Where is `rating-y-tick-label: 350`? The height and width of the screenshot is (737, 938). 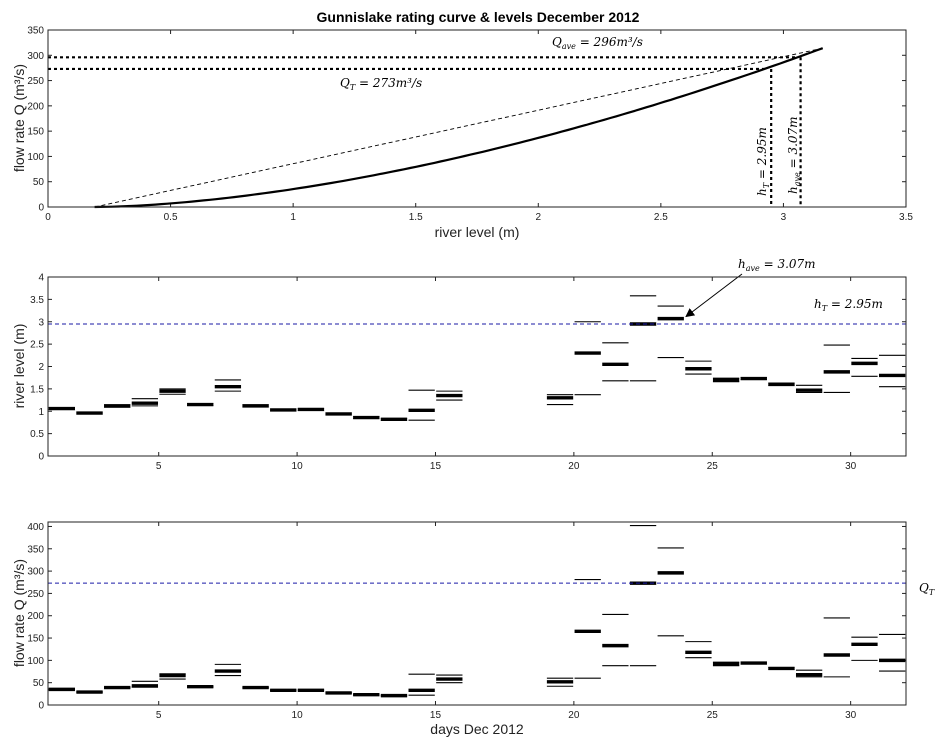 rating-y-tick-label: 350 is located at coordinates (35, 31).